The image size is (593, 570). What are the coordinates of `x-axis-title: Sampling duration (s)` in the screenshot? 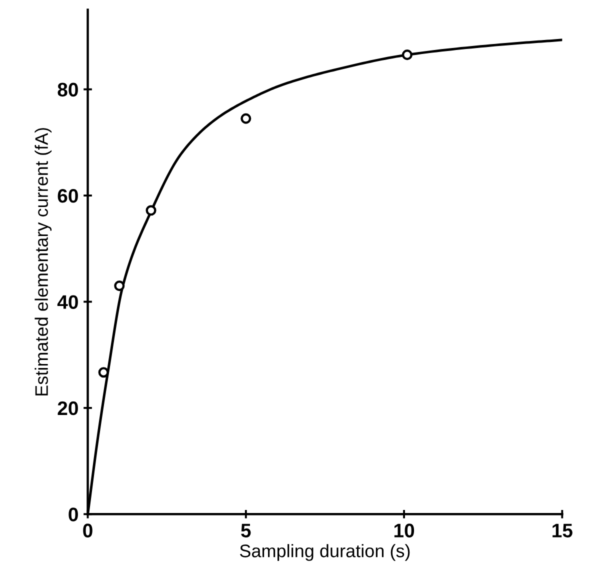 It's located at (325, 552).